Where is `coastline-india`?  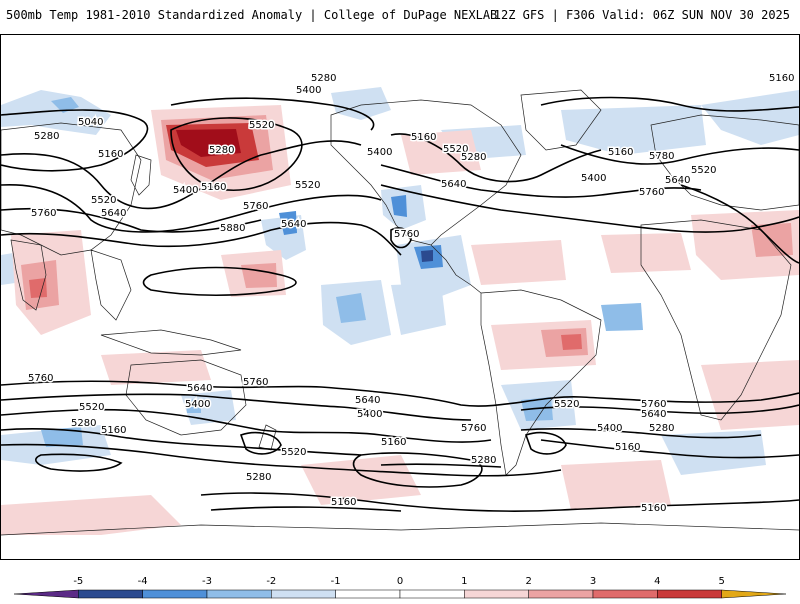
coastline-india is located at coordinates (28, 275).